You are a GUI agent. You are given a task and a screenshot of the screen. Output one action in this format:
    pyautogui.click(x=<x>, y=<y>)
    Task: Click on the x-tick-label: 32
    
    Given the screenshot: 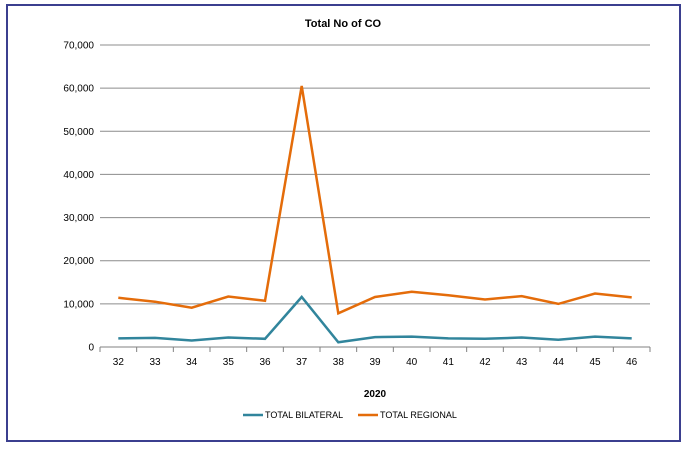 What is the action you would take?
    pyautogui.click(x=119, y=362)
    